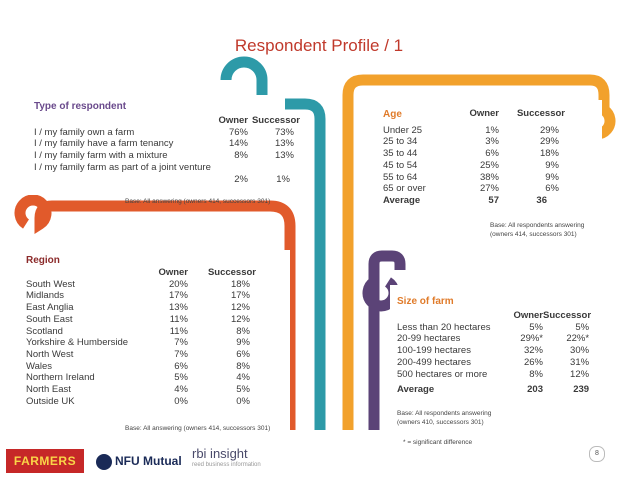 The height and width of the screenshot is (479, 638). What do you see at coordinates (45, 461) in the screenshot?
I see `farmers-weekly-logo: FARMERS` at bounding box center [45, 461].